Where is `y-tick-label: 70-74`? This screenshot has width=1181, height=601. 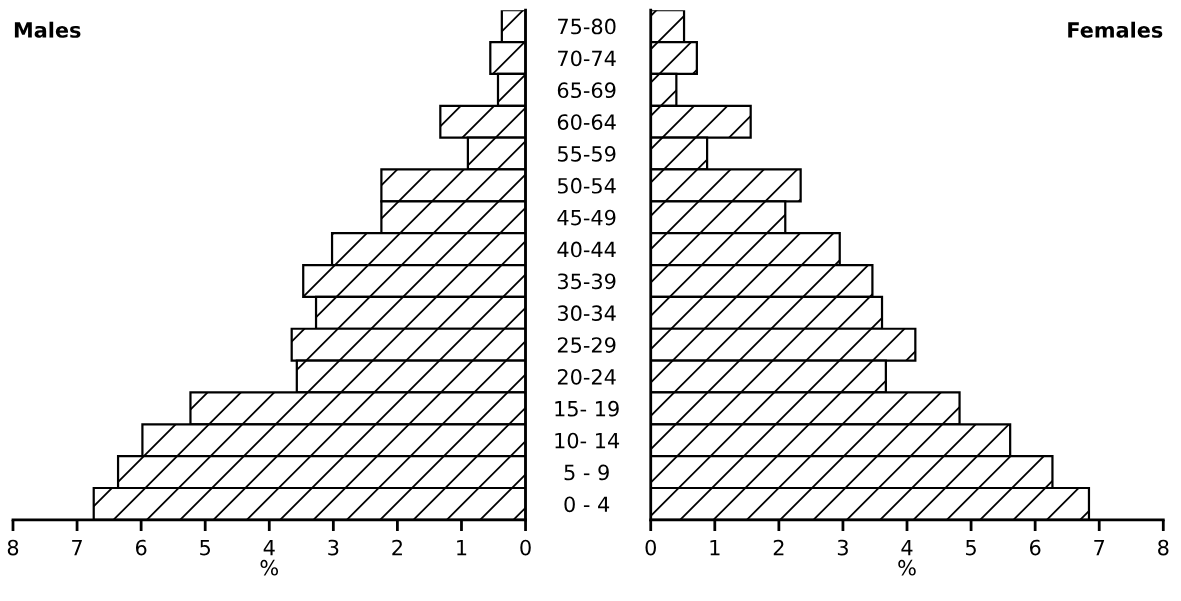 y-tick-label: 70-74 is located at coordinates (587, 58).